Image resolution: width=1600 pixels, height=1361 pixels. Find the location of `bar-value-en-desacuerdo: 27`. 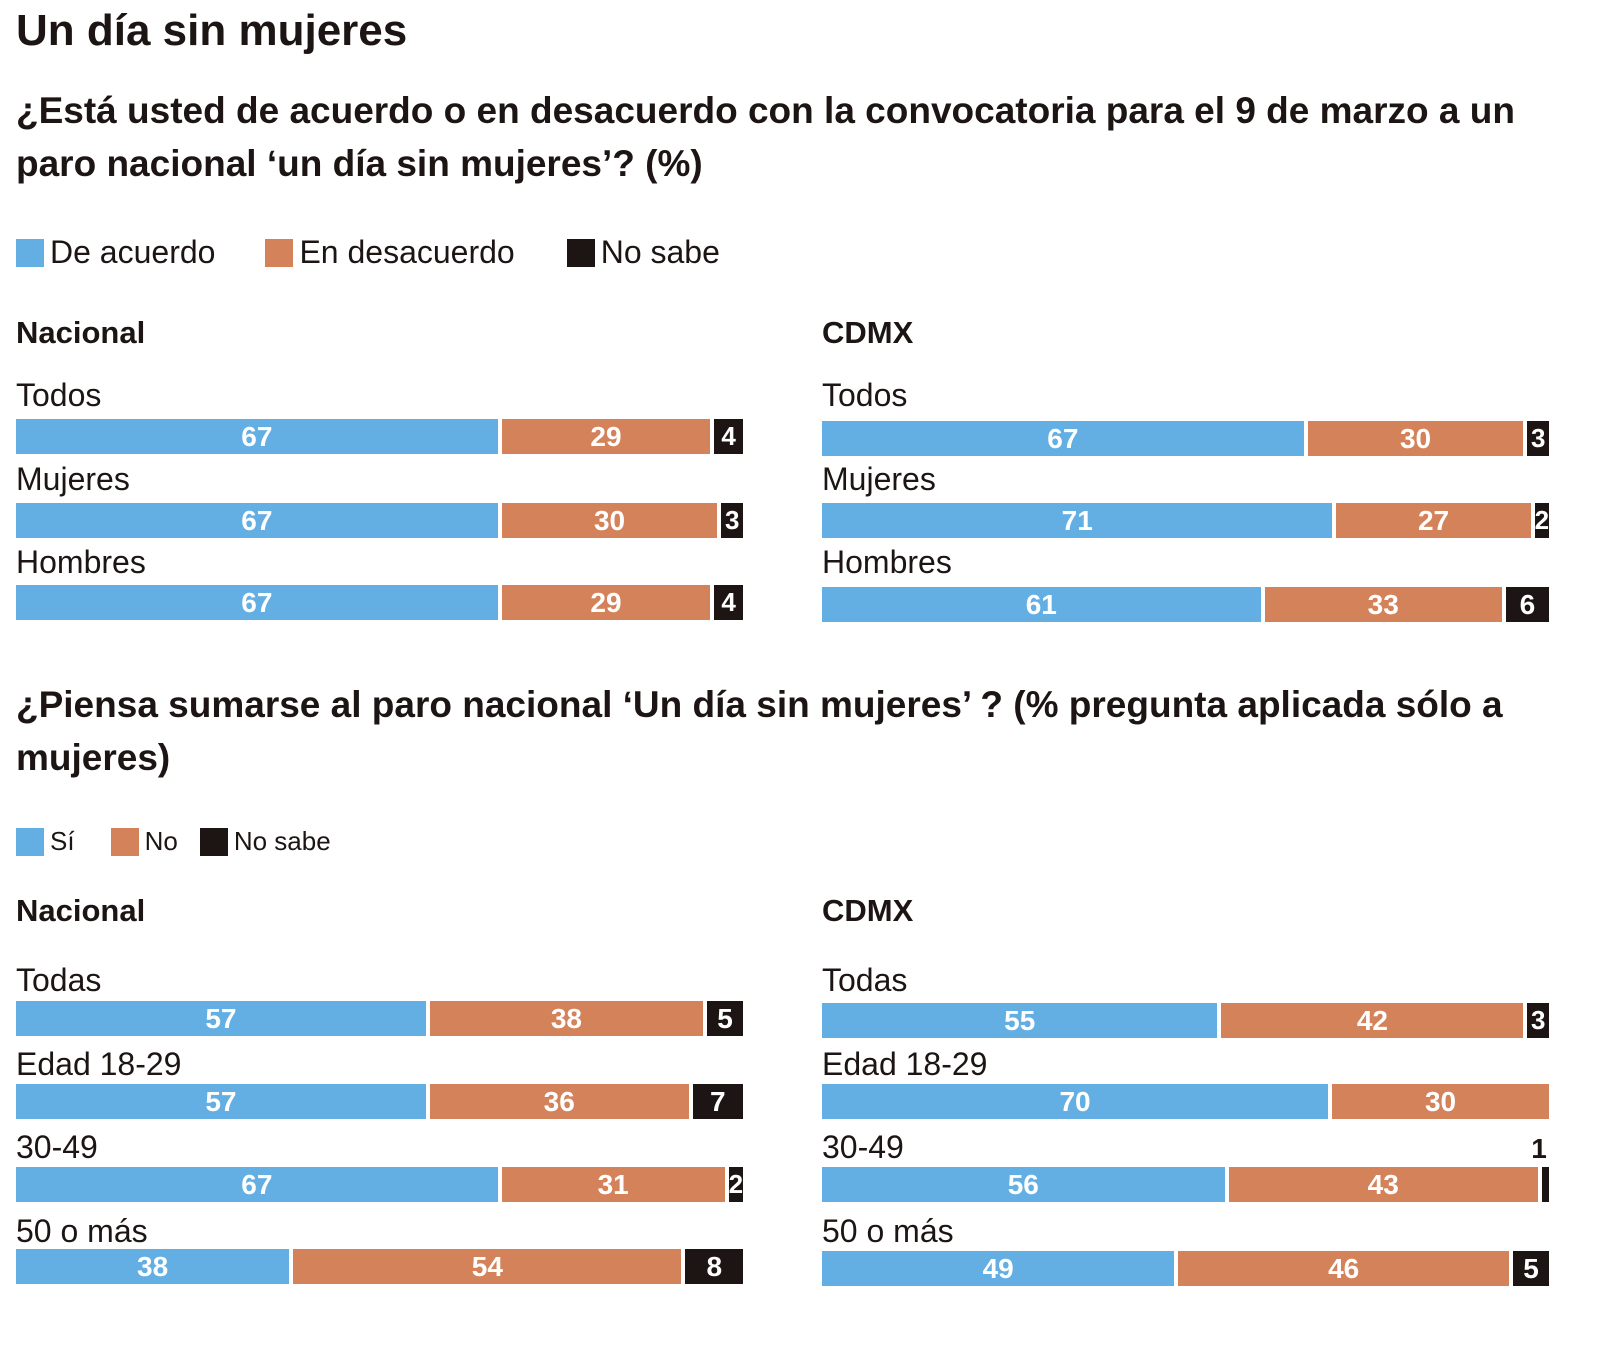

bar-value-en-desacuerdo: 27 is located at coordinates (1433, 520).